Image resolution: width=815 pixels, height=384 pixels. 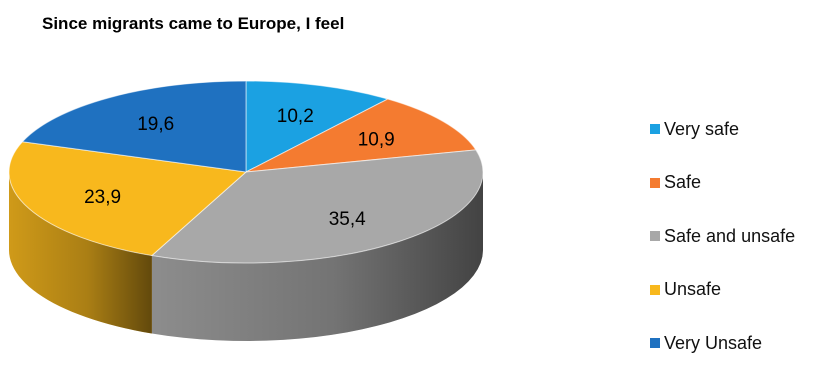 I want to click on legend-item-very-safe: Very safe, so click(x=722, y=129).